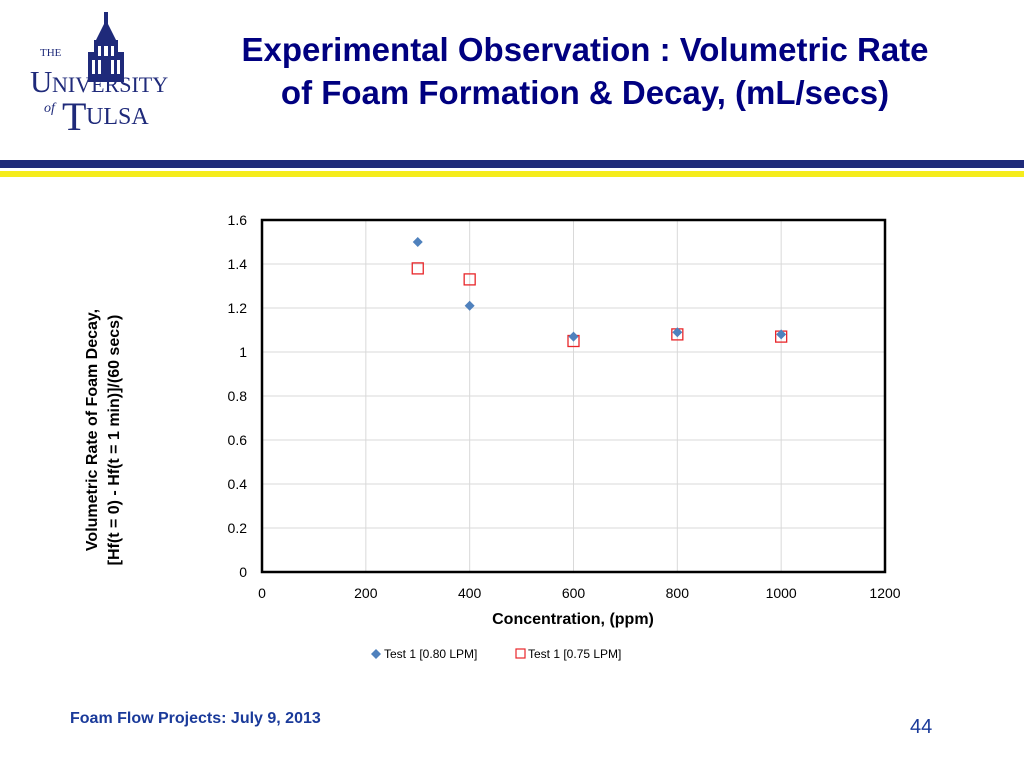  I want to click on footer-project: Foam Flow Projects: July 9, 2013, so click(195, 718).